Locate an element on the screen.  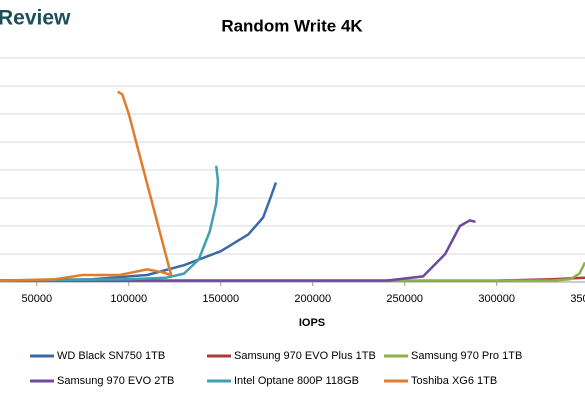
legend-label: Samsung 970 Pro 1TB is located at coordinates (466, 356).